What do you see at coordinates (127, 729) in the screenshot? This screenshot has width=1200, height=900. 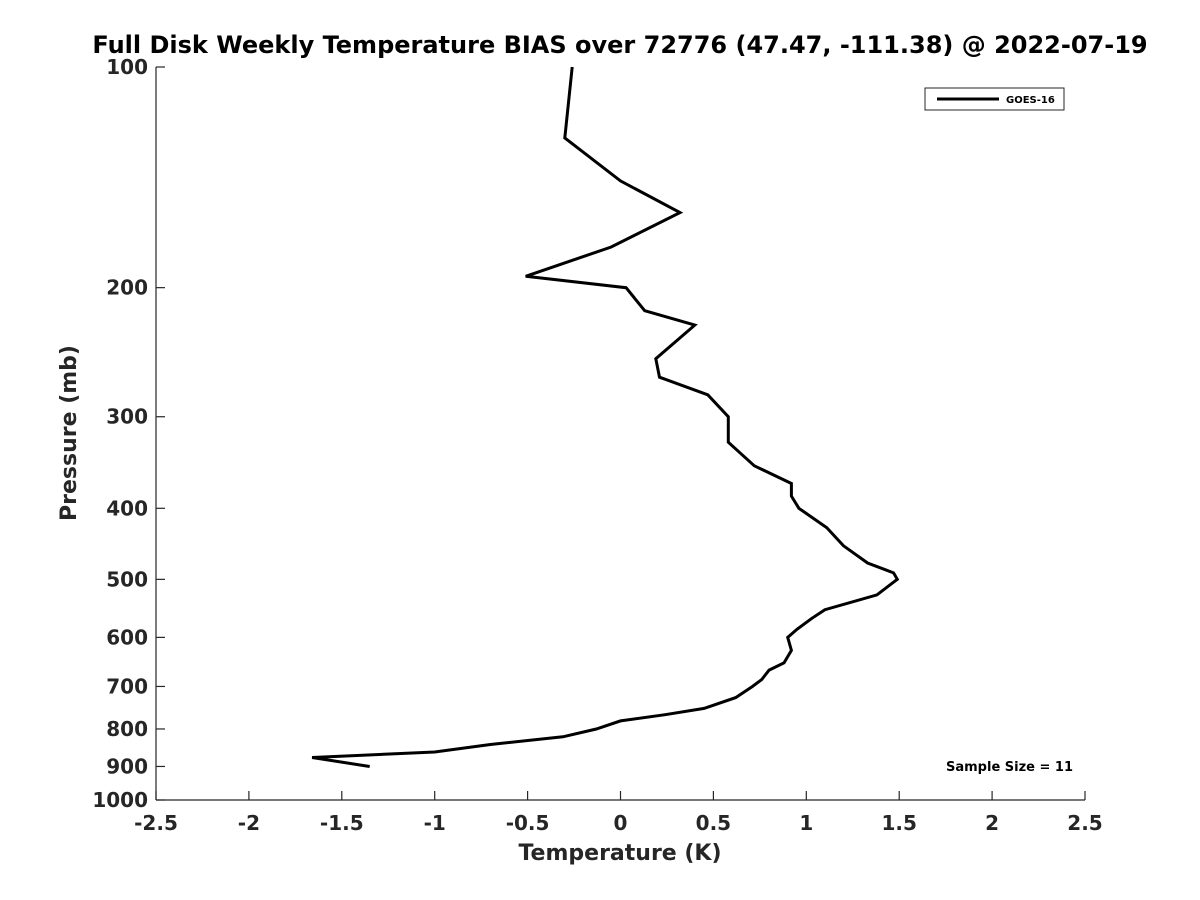 I see `y-tick-label: 800` at bounding box center [127, 729].